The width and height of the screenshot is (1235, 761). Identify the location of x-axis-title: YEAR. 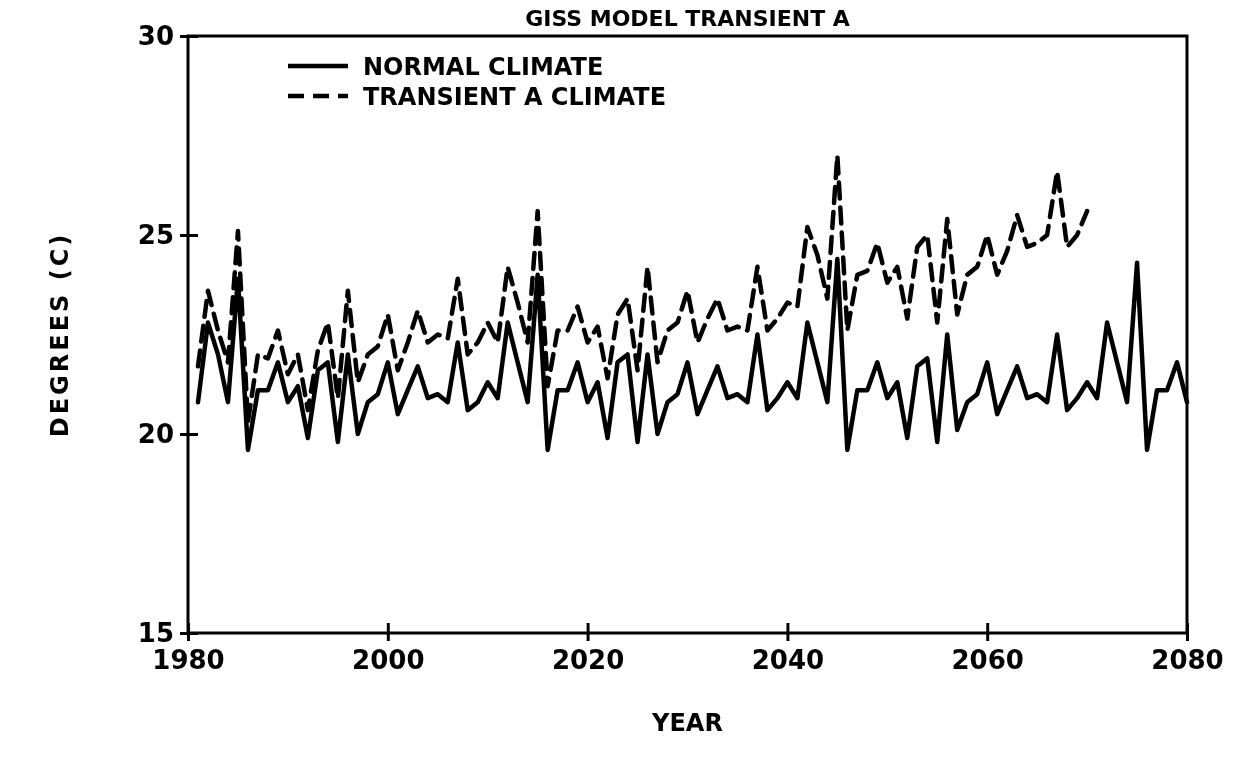
(687, 723).